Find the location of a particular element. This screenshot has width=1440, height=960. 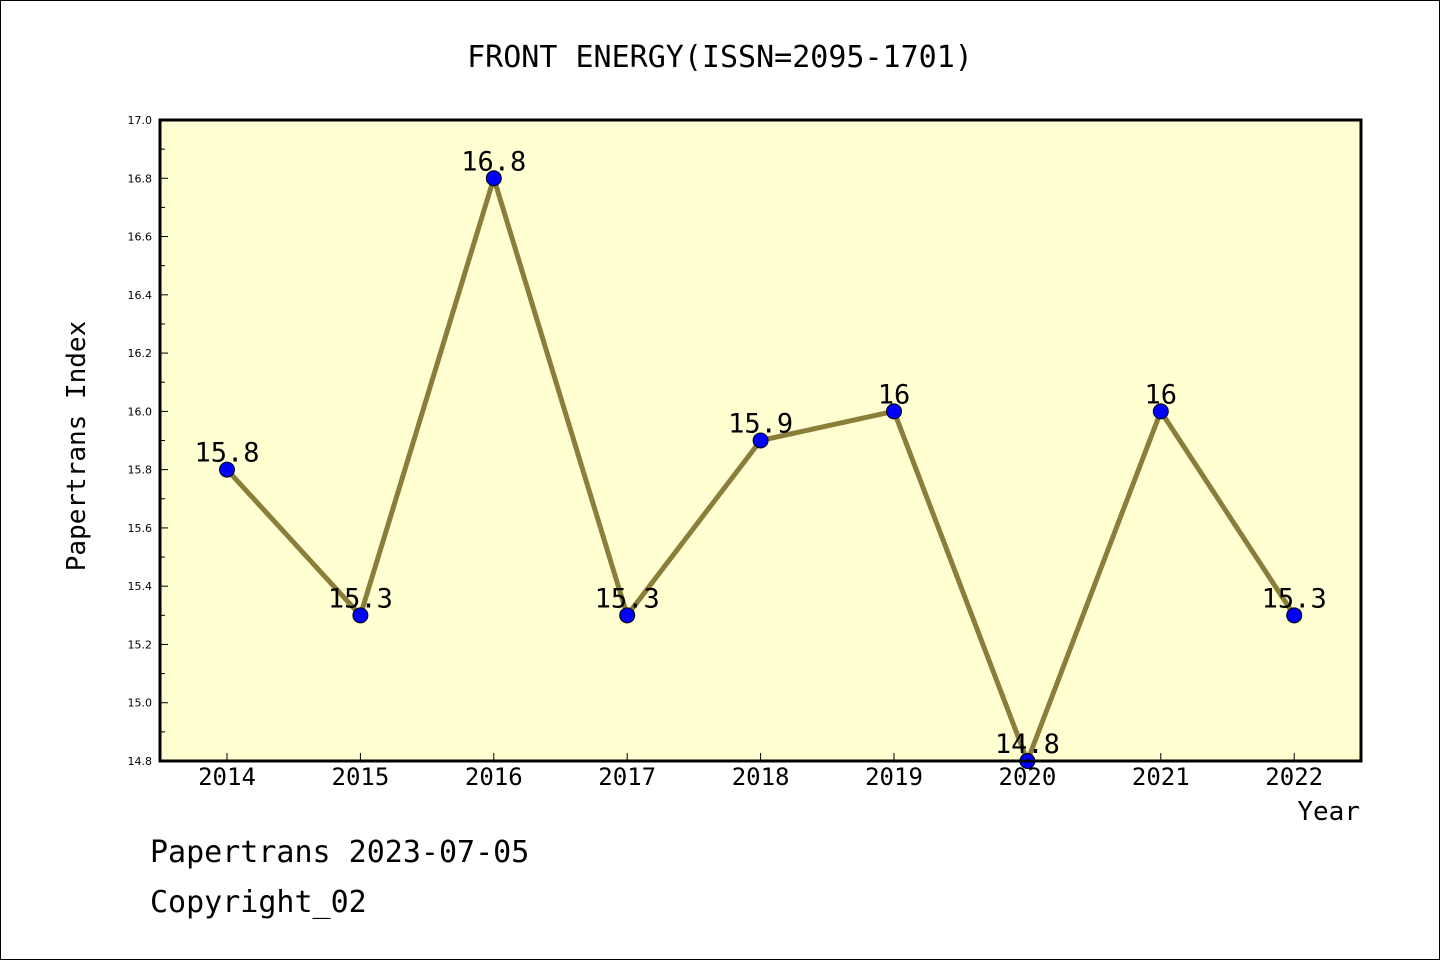

y-tick-label: 16.6 is located at coordinates (140, 237).